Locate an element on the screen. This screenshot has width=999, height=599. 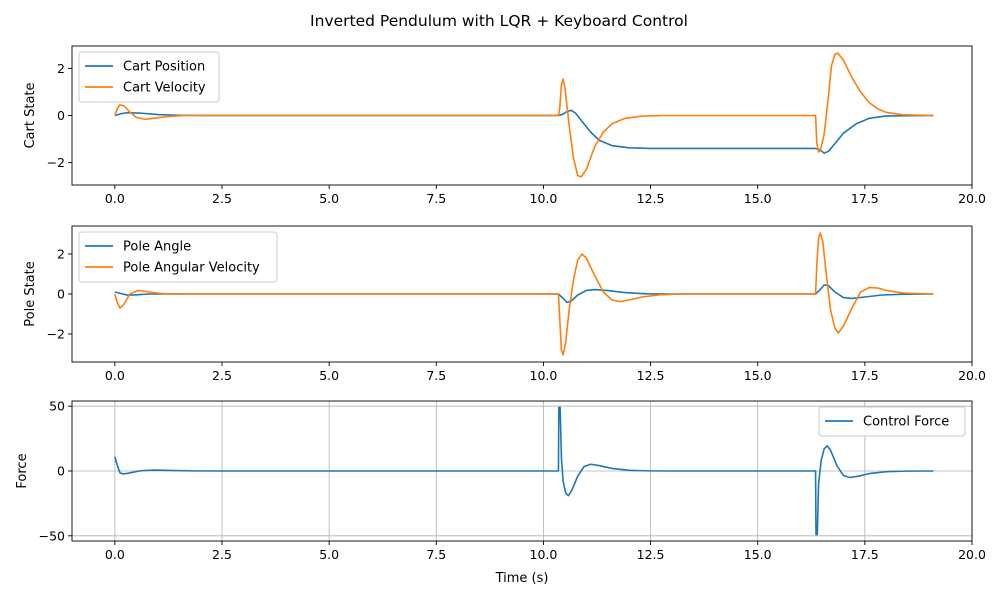
pole-state-y-tick-label: 0 is located at coordinates (61, 294).